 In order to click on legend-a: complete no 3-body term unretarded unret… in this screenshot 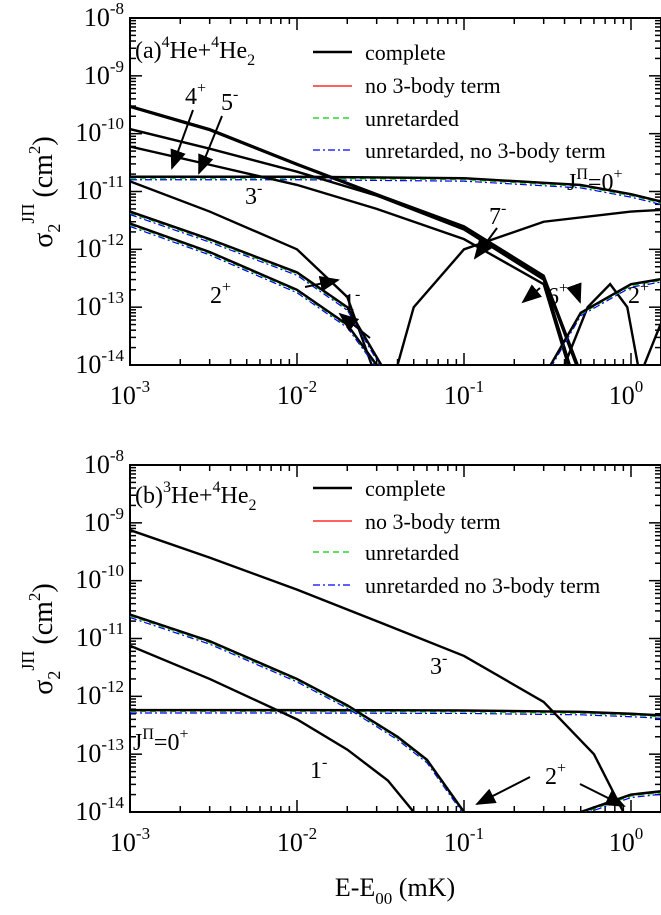, I will do `click(459, 101)`.